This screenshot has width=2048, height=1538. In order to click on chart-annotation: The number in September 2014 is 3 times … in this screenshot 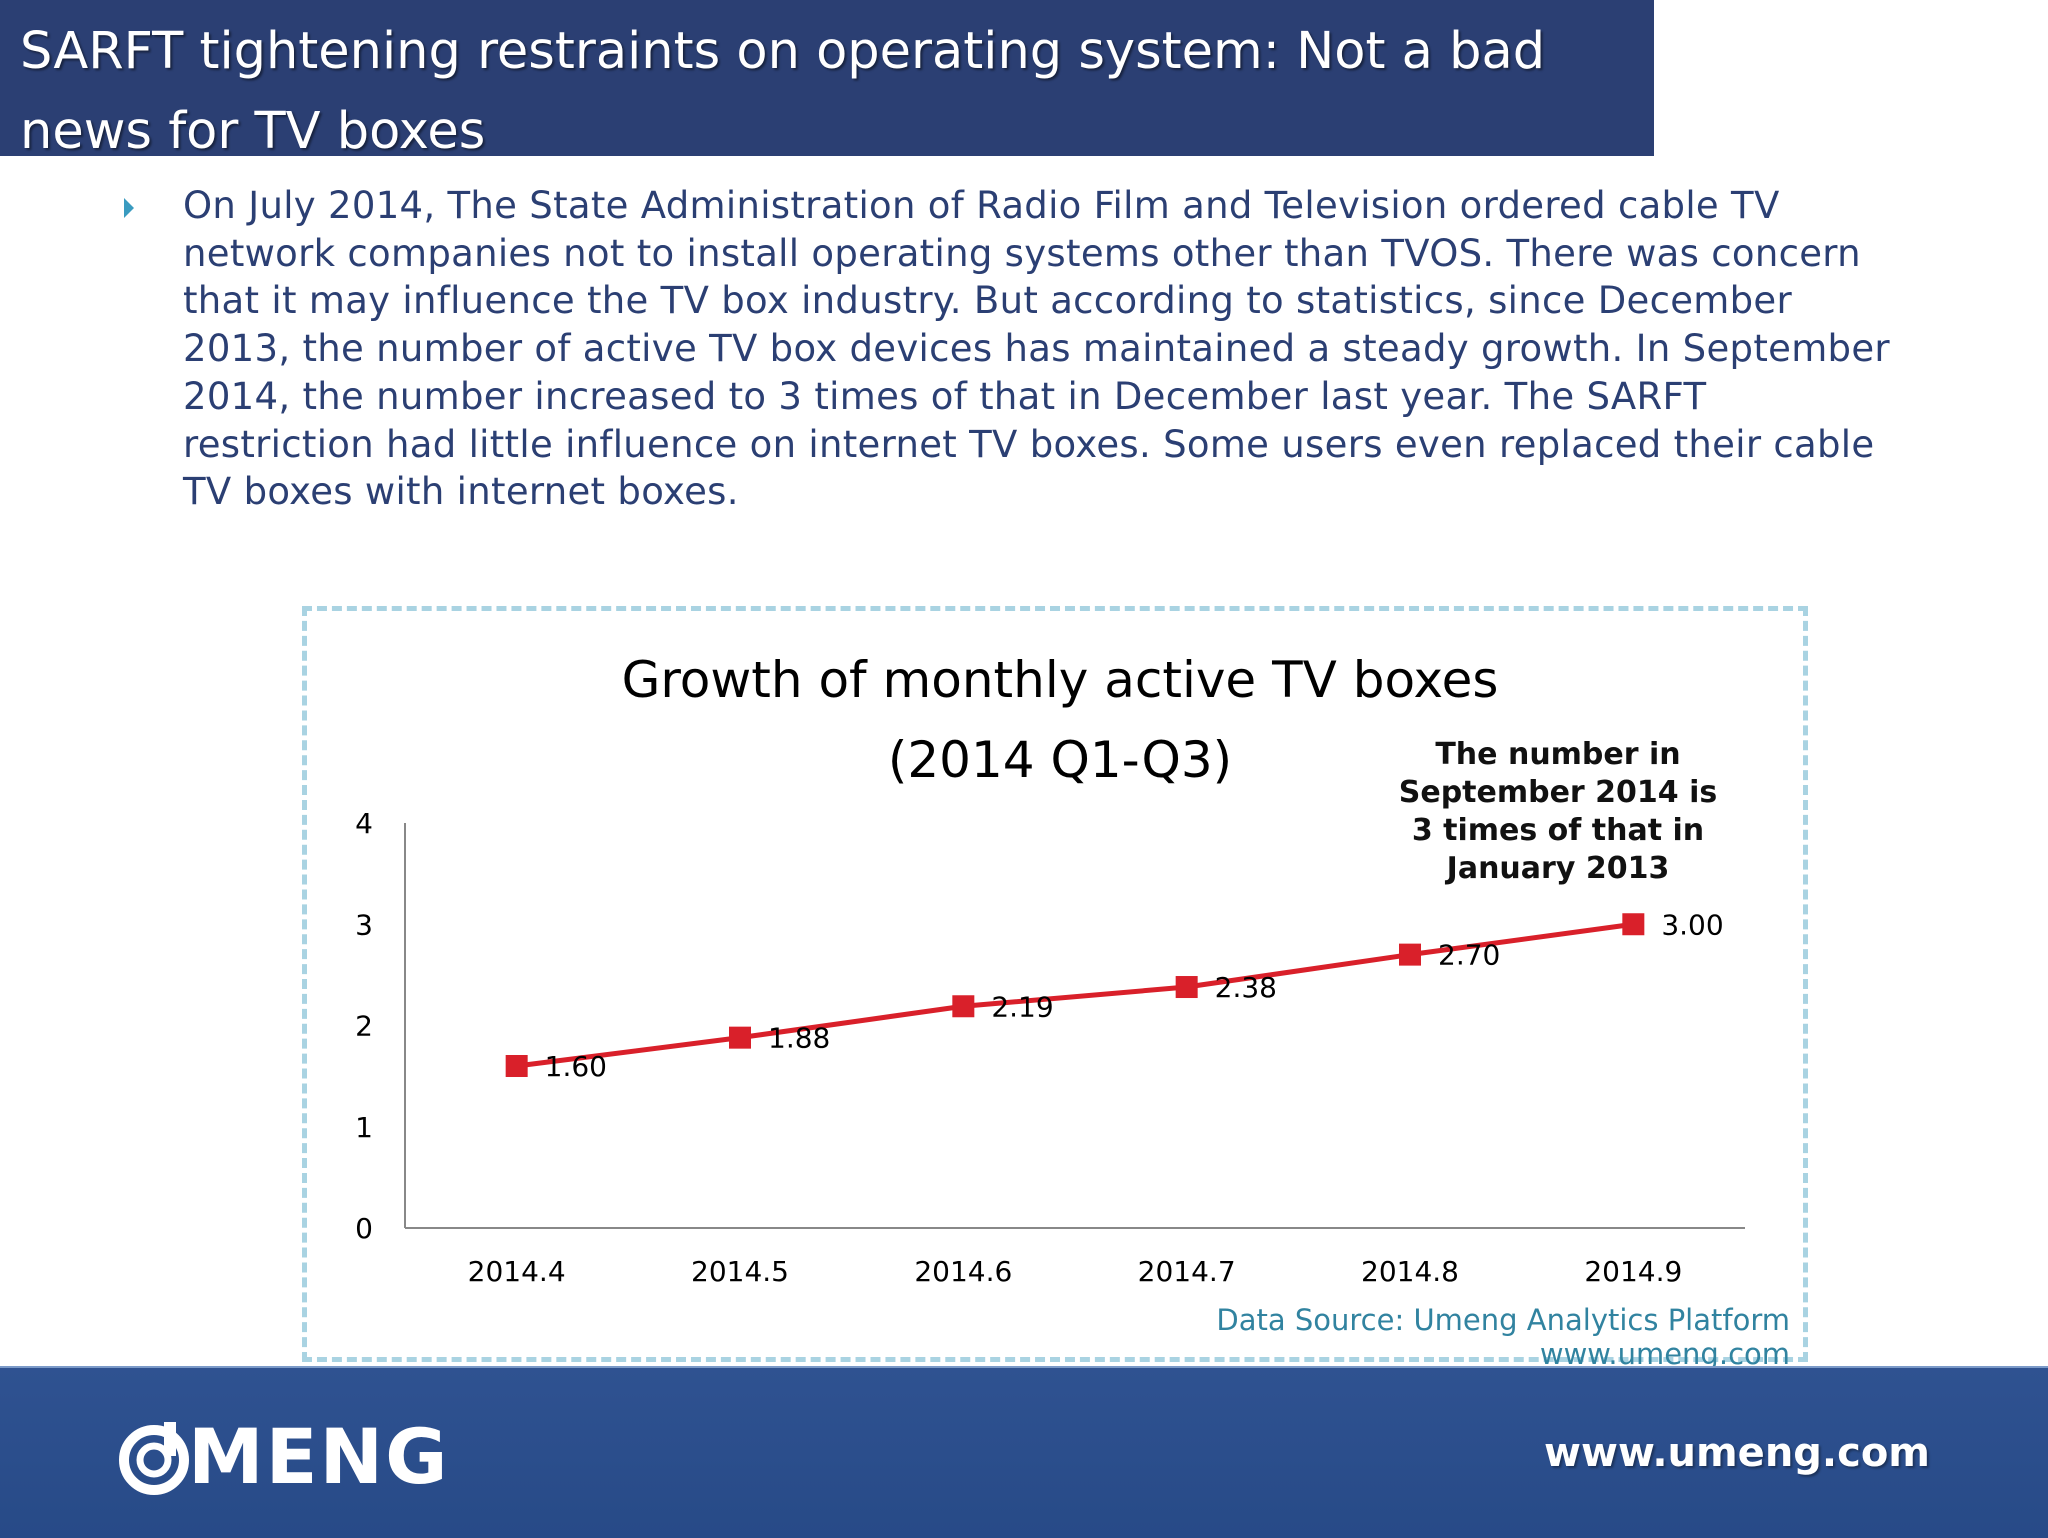, I will do `click(1558, 811)`.